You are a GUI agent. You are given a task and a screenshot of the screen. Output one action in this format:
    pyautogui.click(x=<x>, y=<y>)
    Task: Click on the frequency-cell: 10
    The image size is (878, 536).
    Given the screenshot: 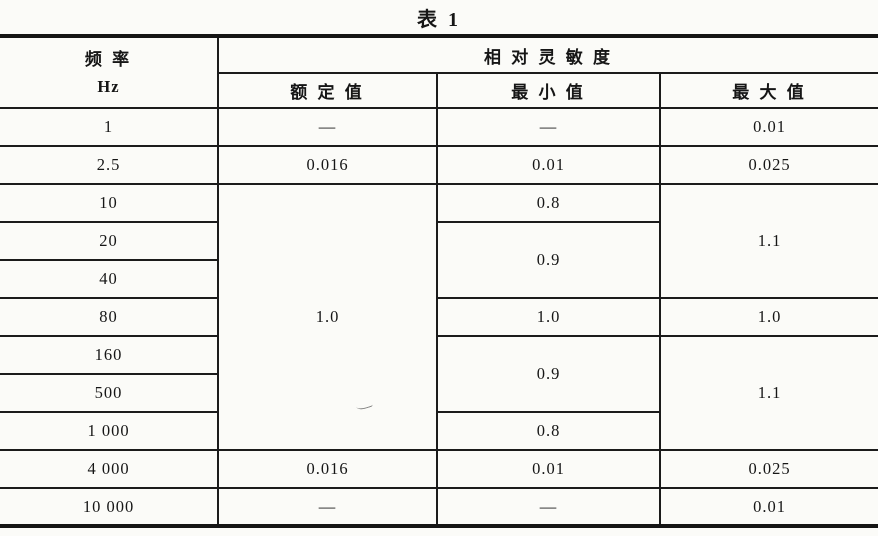 What is the action you would take?
    pyautogui.click(x=109, y=203)
    